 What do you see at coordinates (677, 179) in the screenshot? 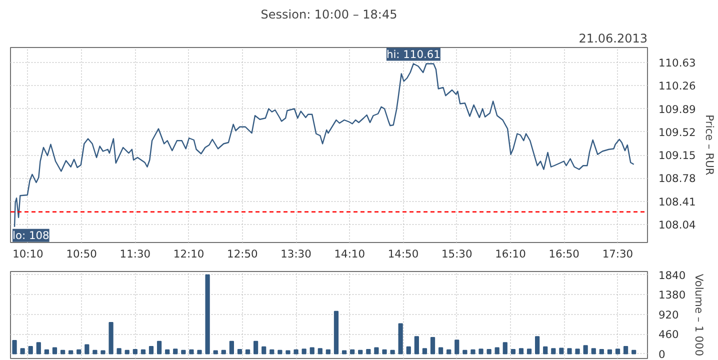
I see `y-tick-label: 108.78` at bounding box center [677, 179].